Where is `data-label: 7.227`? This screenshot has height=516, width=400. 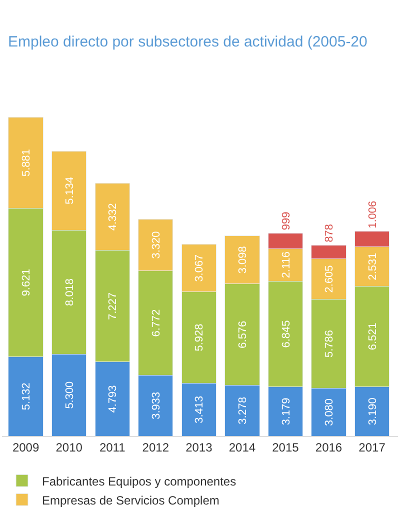
data-label: 7.227 is located at coordinates (113, 306).